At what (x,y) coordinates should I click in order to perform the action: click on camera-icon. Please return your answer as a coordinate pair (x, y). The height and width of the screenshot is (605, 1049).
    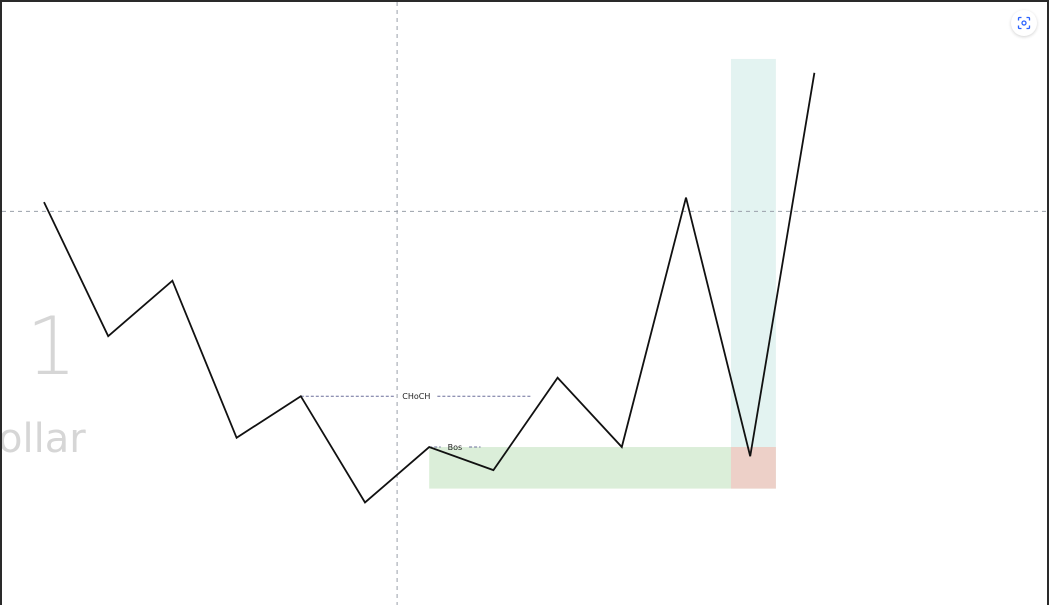
    Looking at the image, I should click on (1024, 23).